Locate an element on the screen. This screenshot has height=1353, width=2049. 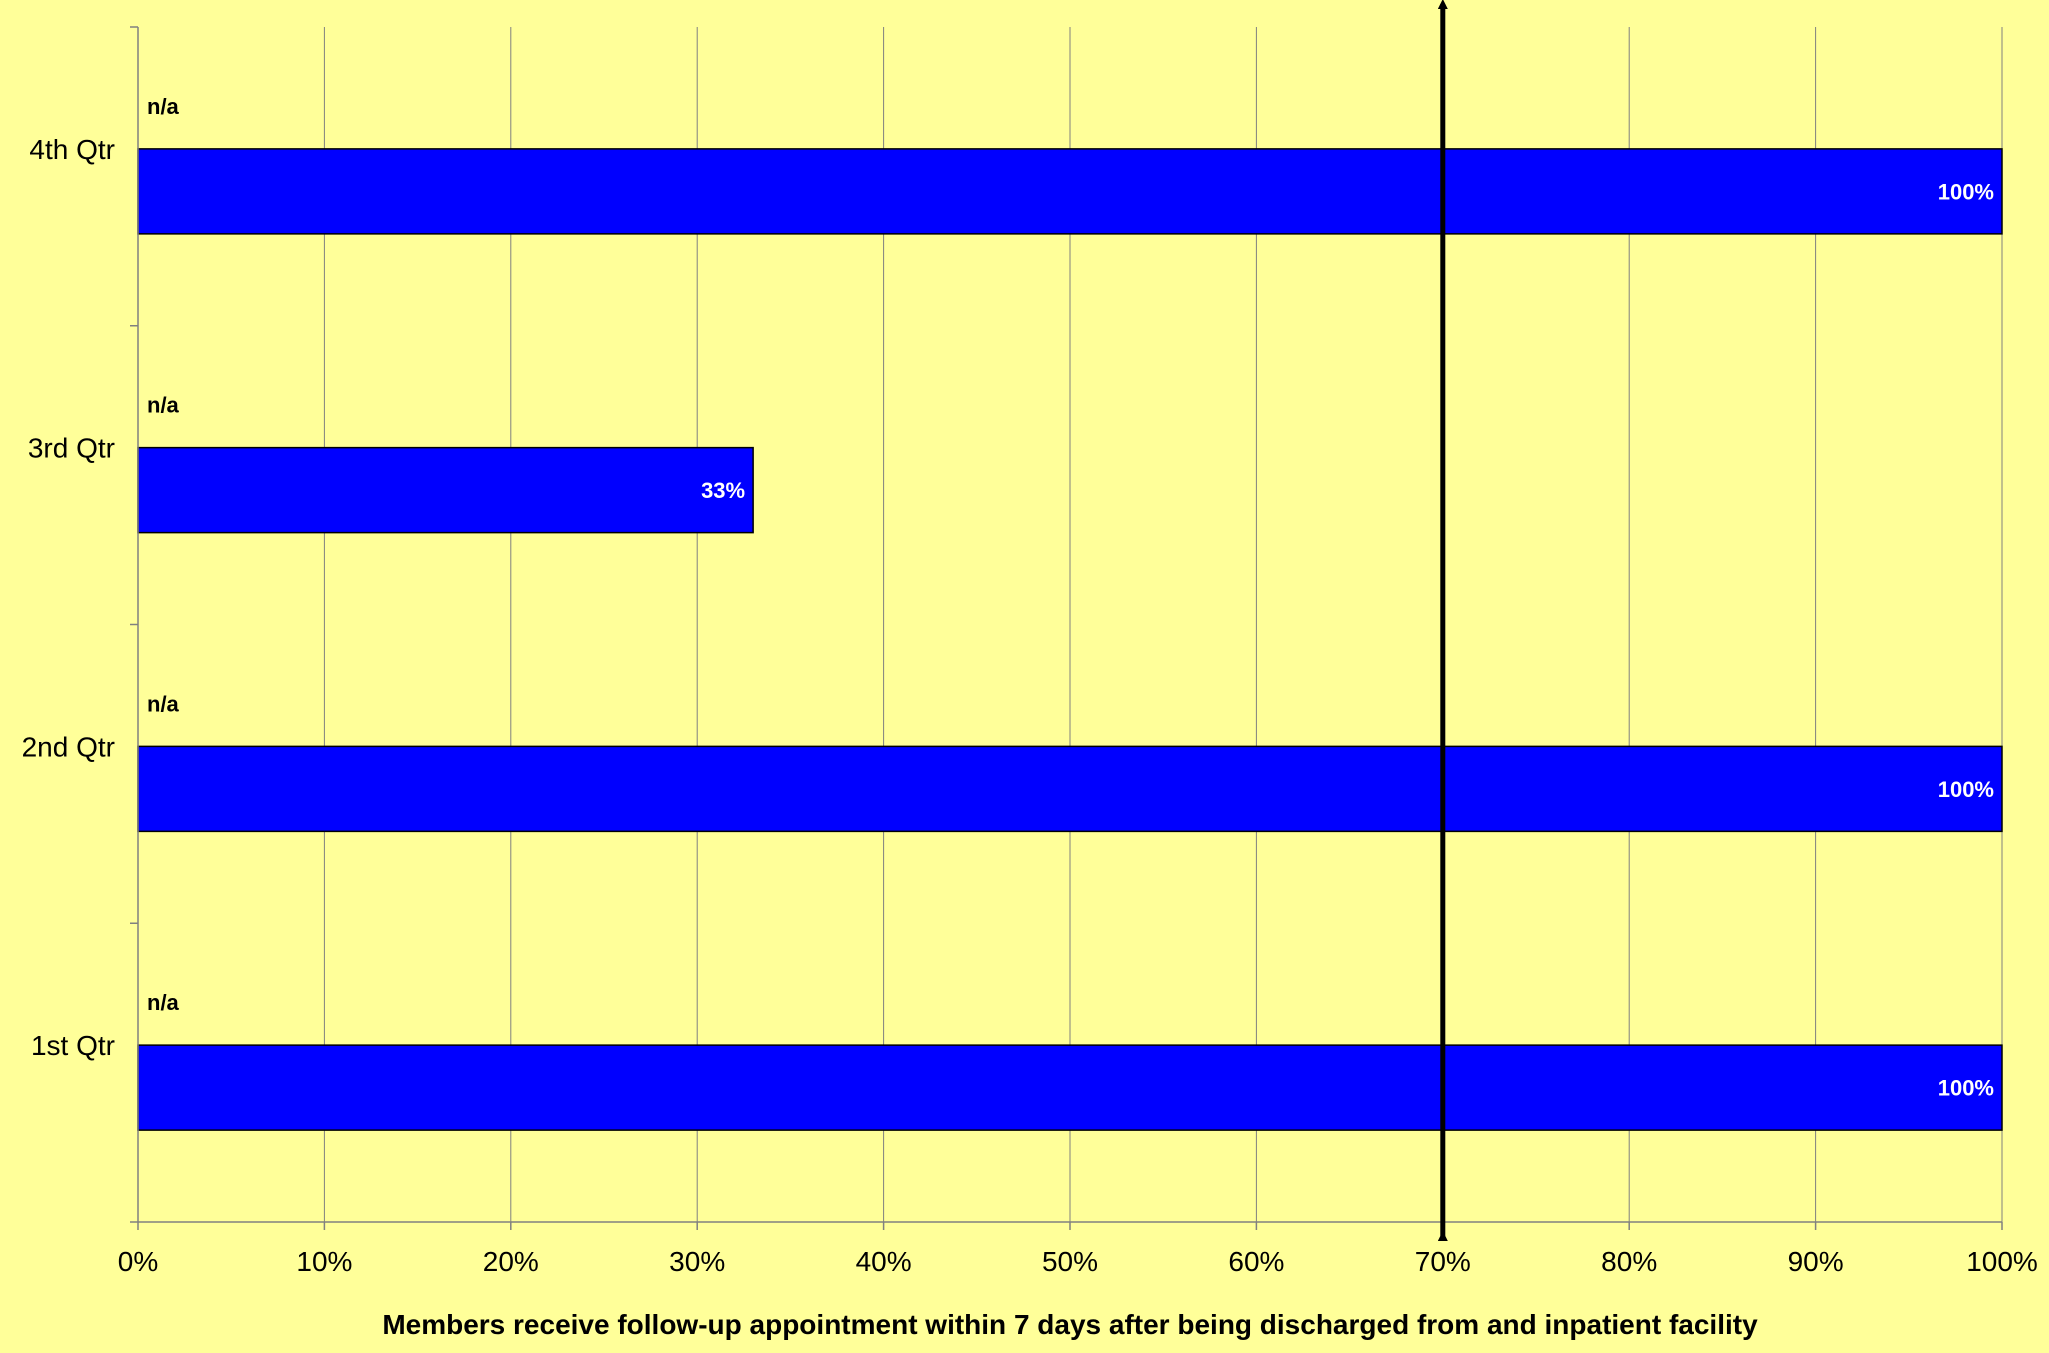
x-tick-label: 100% is located at coordinates (2002, 1261).